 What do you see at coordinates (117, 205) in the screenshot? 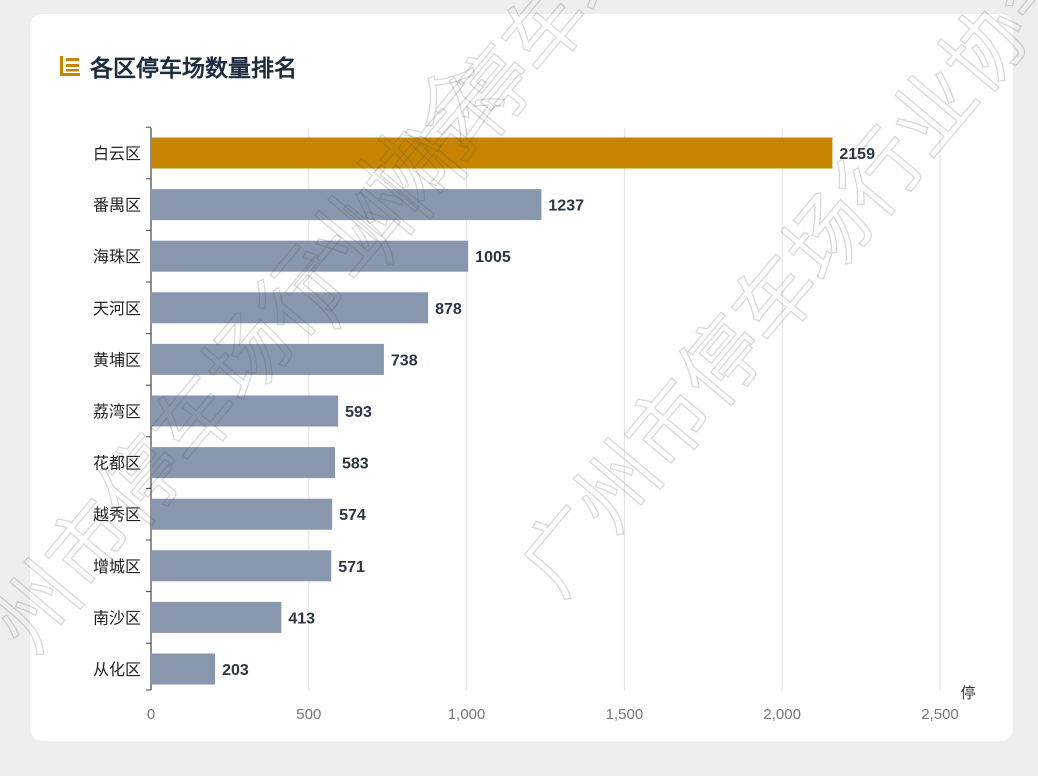
I see `category-label: 番禺区` at bounding box center [117, 205].